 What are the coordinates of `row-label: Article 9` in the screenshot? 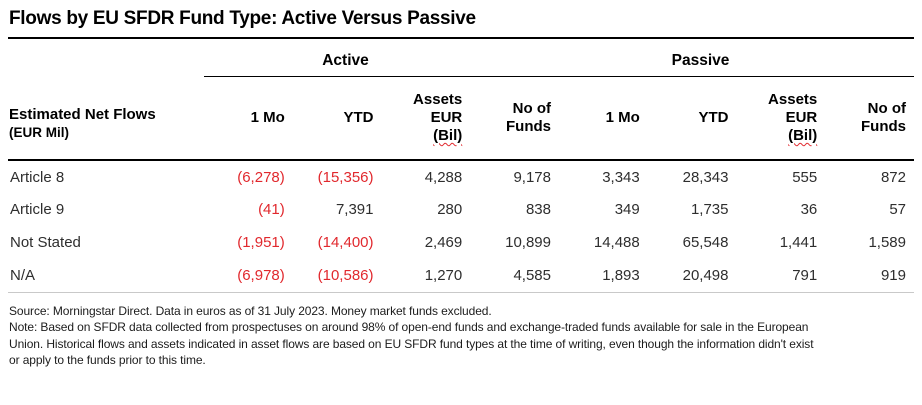 It's located at (37, 209).